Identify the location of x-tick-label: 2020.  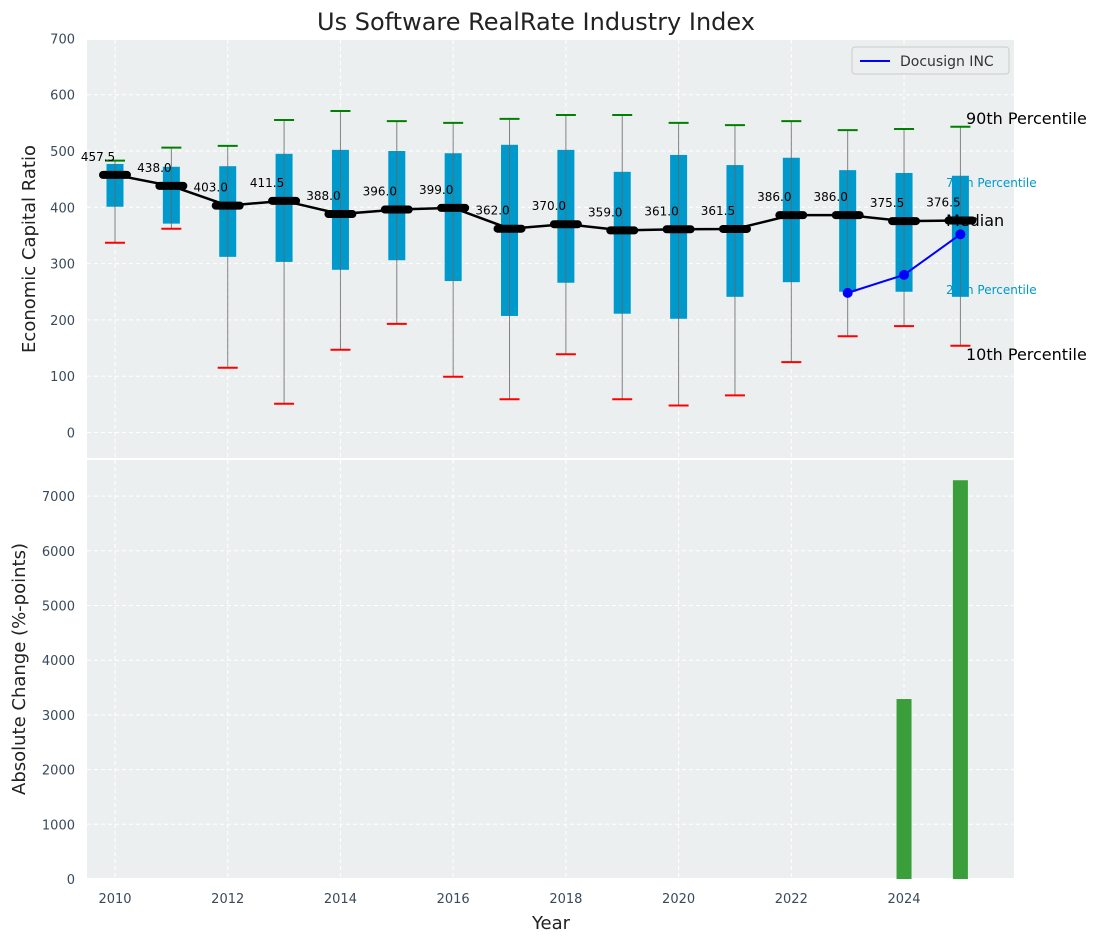
(678, 899).